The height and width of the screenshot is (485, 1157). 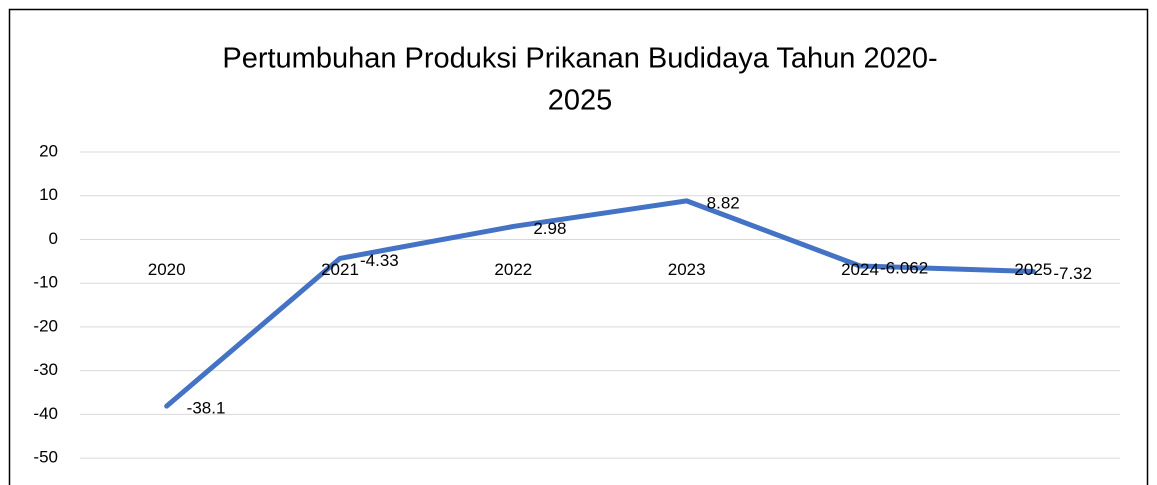 I want to click on data-label: -6.062, so click(x=904, y=267).